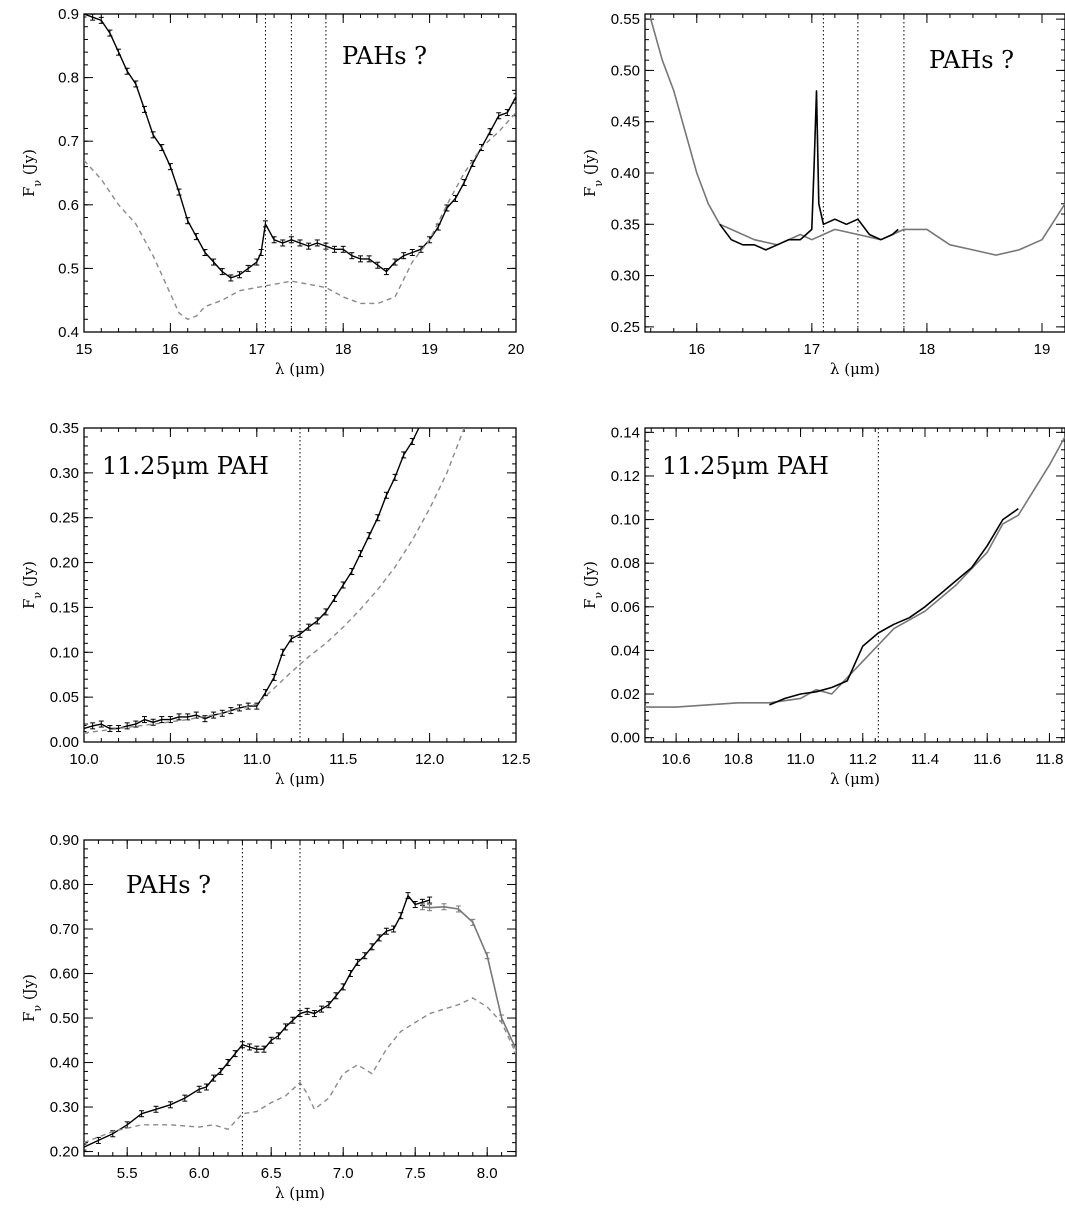 Image resolution: width=1065 pixels, height=1208 pixels. I want to click on y-tick-label: 0.9, so click(68, 14).